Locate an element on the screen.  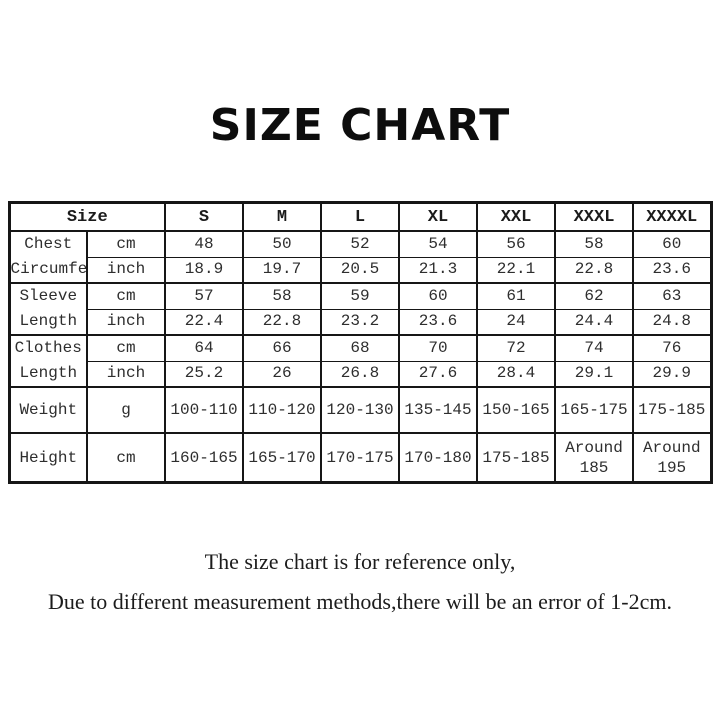
value-cell: 76 is located at coordinates (672, 348).